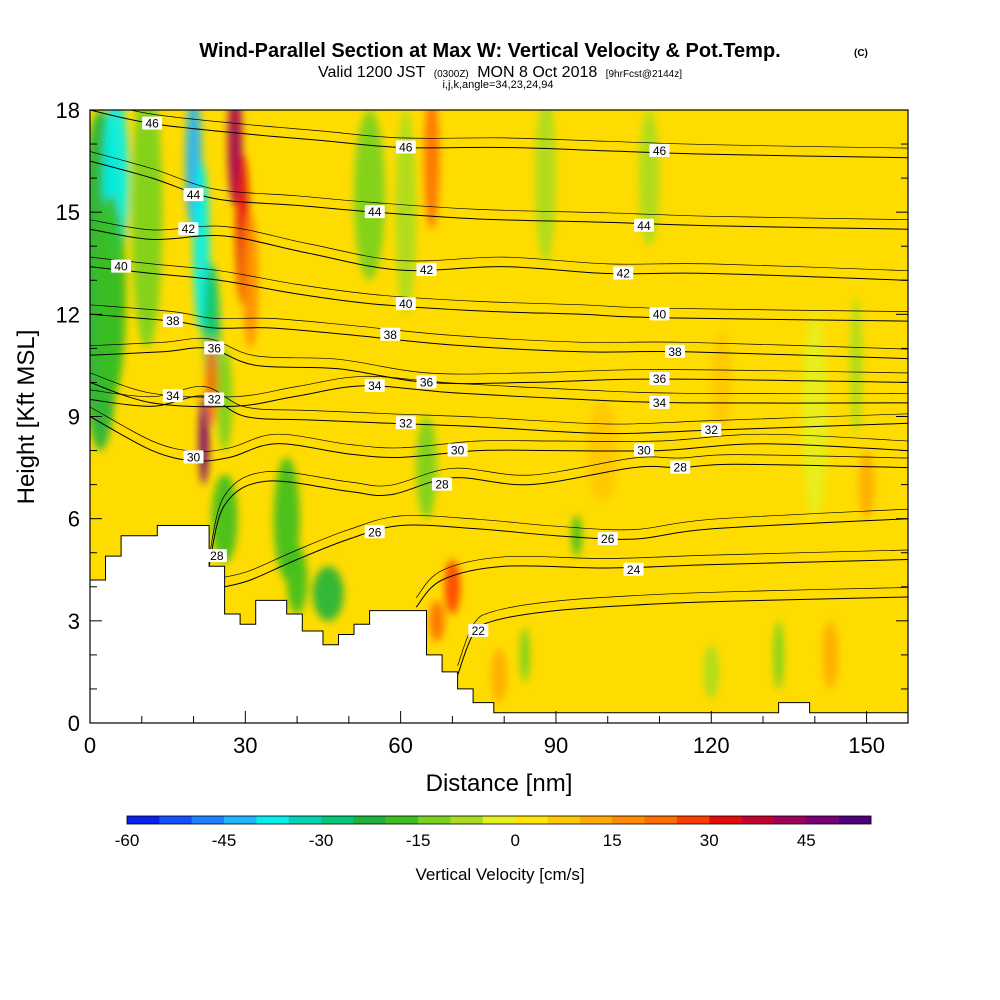 This screenshot has height=1000, width=1000. What do you see at coordinates (74, 519) in the screenshot?
I see `y-tick-label-6: 6` at bounding box center [74, 519].